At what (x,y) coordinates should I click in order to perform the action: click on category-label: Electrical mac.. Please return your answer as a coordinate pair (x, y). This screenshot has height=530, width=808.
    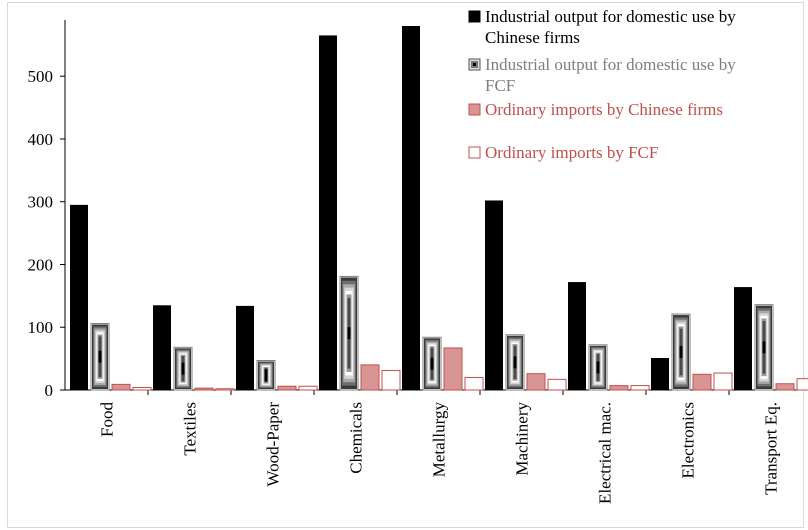
    Looking at the image, I should click on (605, 453).